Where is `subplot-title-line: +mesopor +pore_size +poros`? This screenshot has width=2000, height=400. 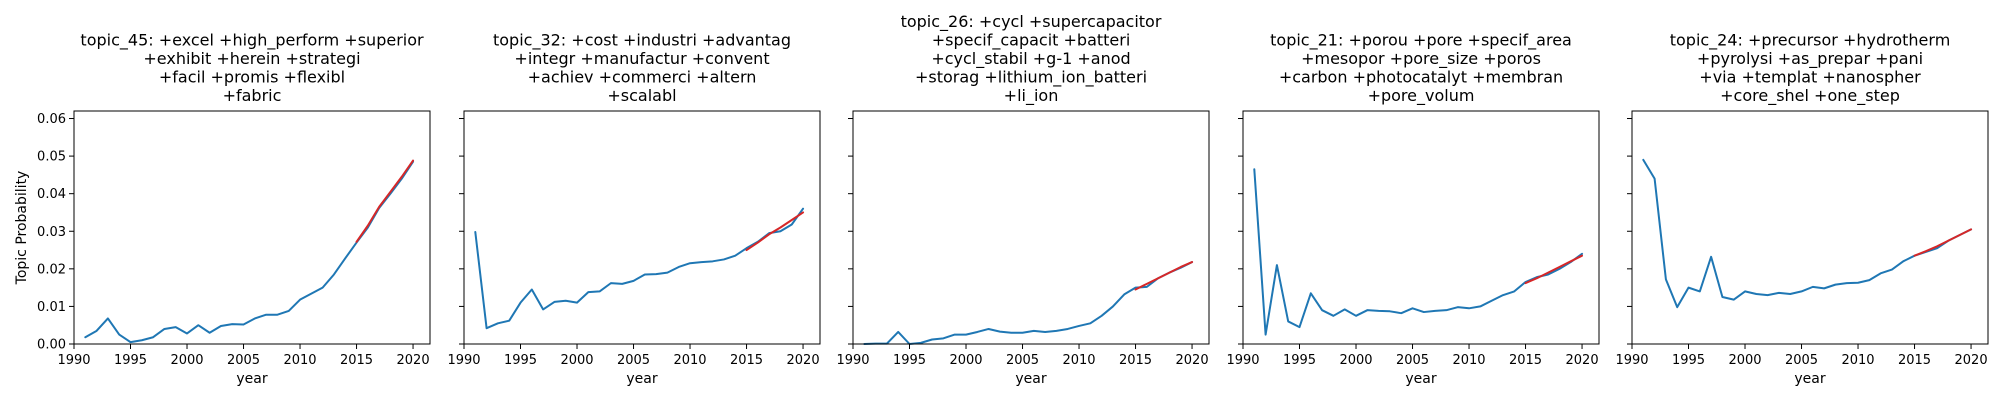
subplot-title-line: +mesopor +pore_size +poros is located at coordinates (1421, 59).